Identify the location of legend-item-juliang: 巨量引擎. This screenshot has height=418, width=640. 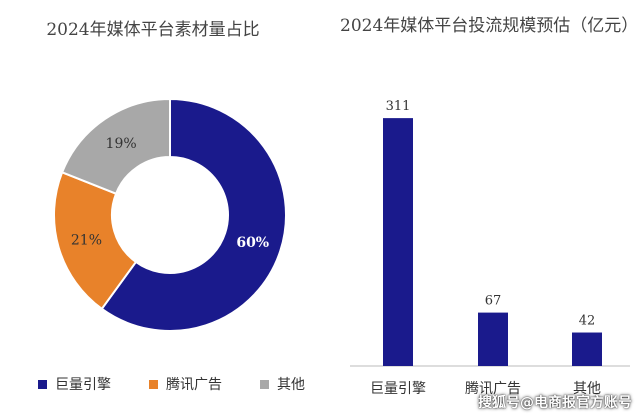
(74, 384).